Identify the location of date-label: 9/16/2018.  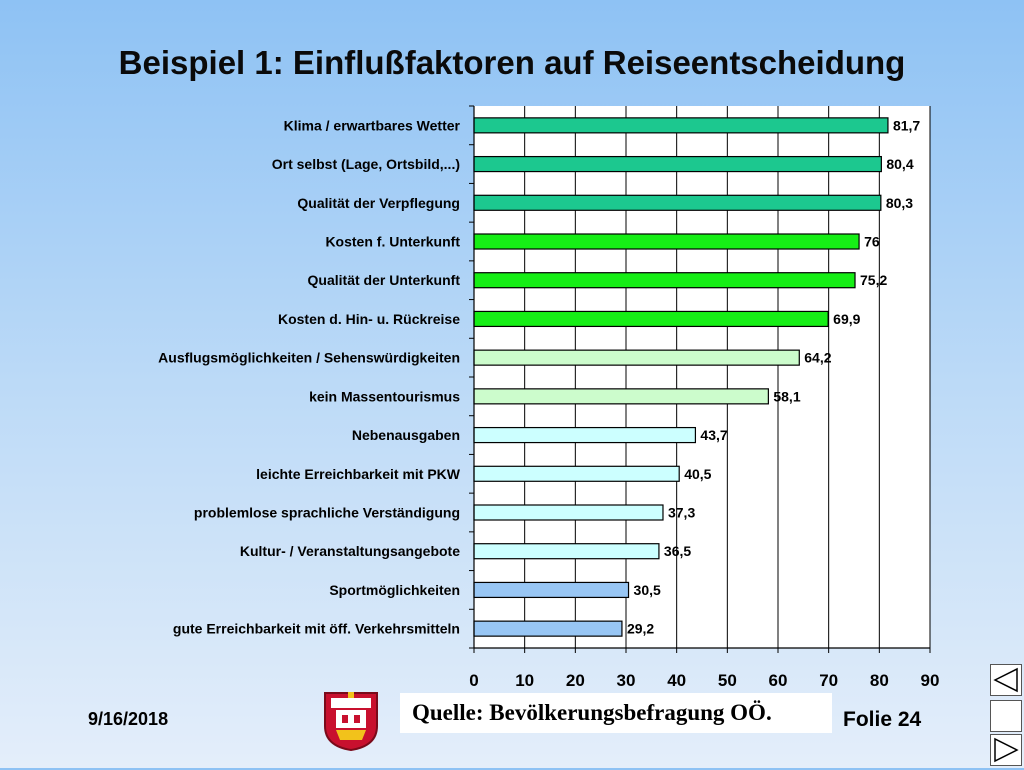
(128, 719).